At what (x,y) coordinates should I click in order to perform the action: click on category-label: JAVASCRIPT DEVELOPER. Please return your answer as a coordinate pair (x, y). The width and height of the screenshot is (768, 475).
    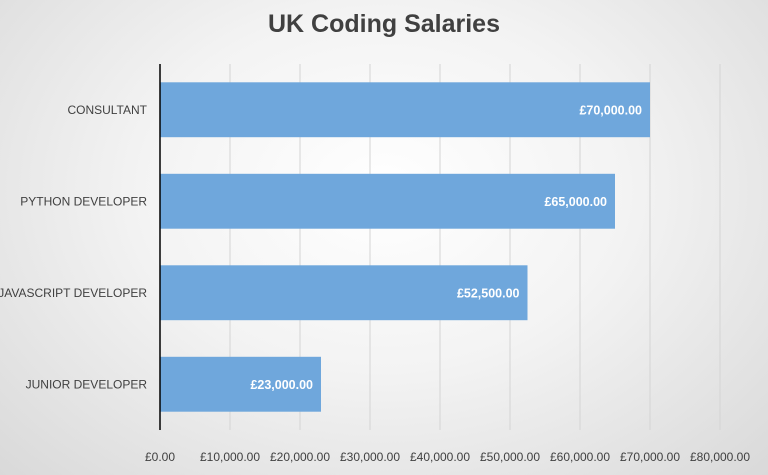
    Looking at the image, I should click on (73, 293).